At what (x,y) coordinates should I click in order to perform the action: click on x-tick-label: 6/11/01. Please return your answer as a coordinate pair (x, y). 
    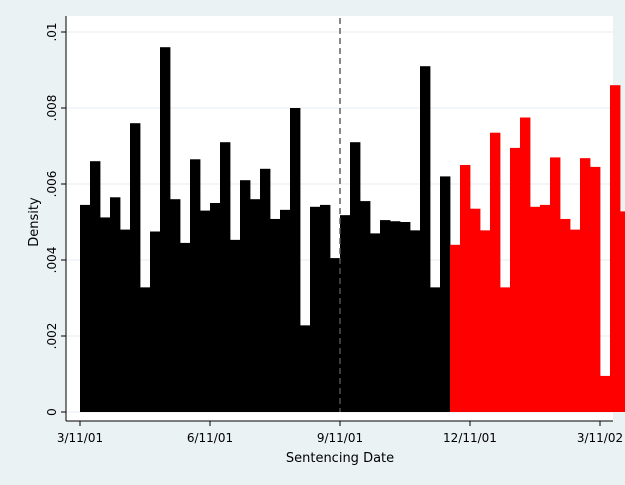
    Looking at the image, I should click on (210, 438).